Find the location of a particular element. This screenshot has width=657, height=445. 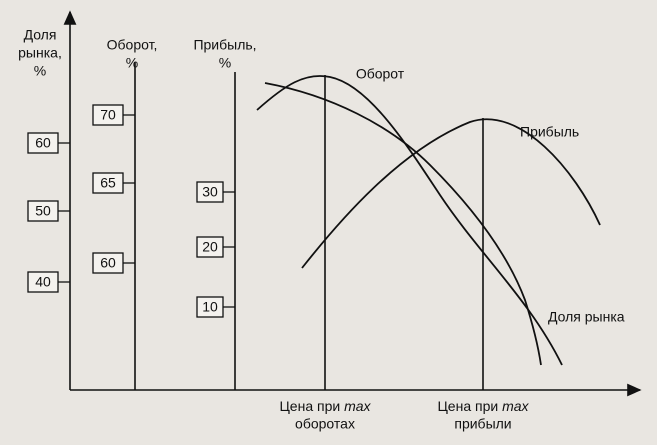

marker-label: прибыли is located at coordinates (482, 424).